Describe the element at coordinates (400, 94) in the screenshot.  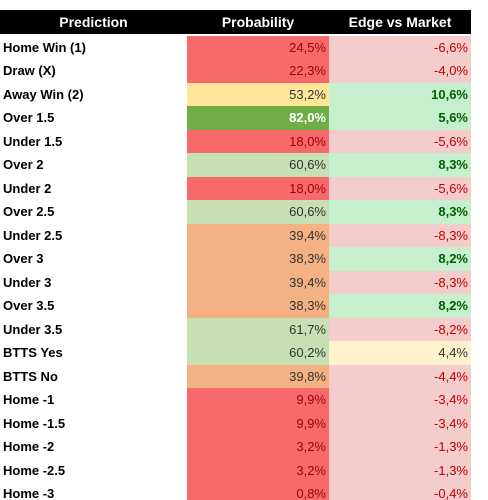
I see `edge-cell: 10,6%` at that location.